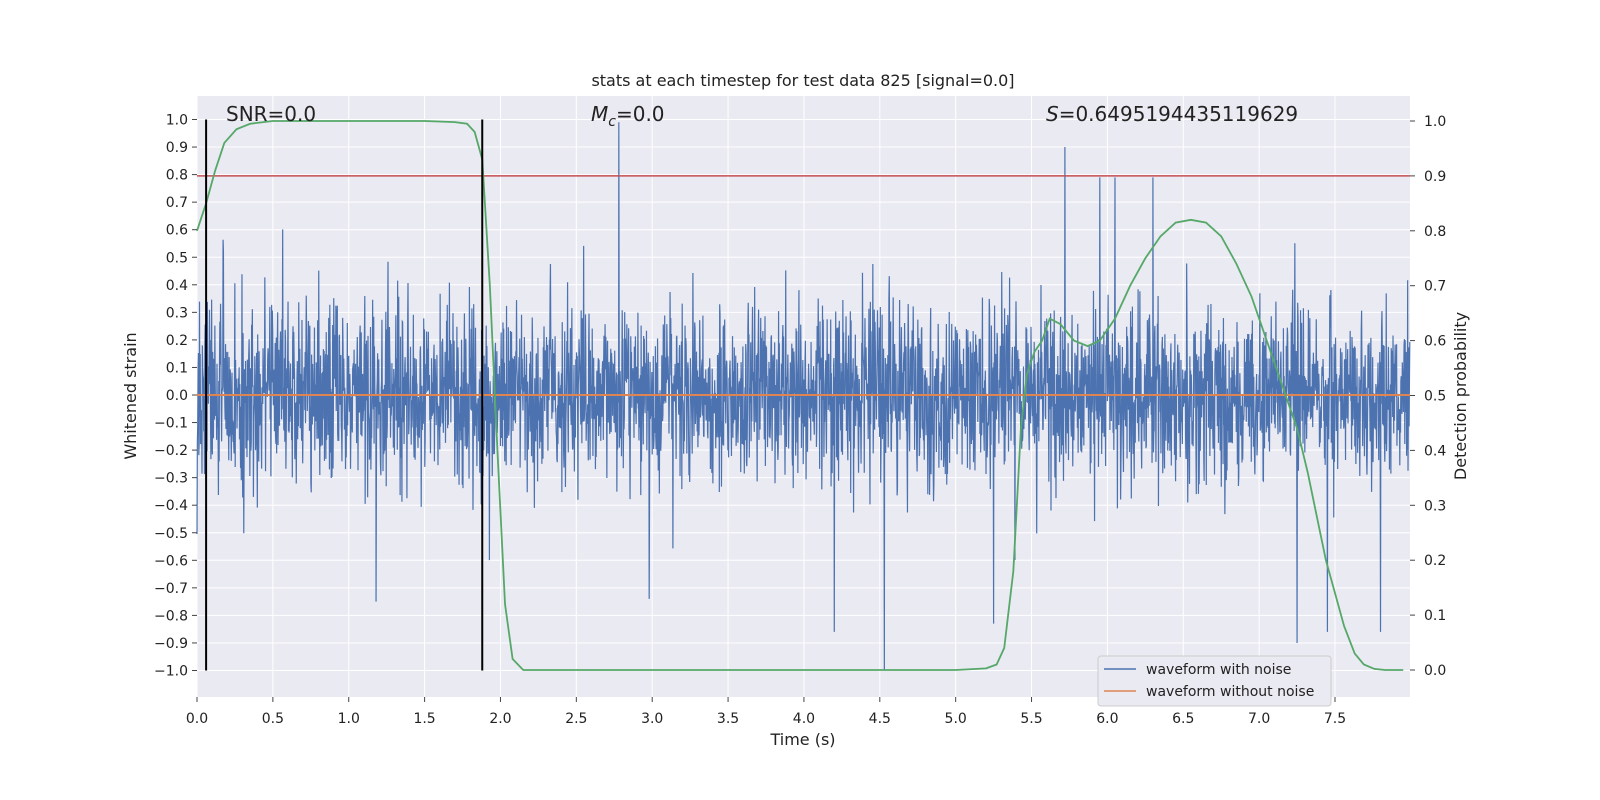 The width and height of the screenshot is (1600, 800). Describe the element at coordinates (1435, 287) in the screenshot. I see `y2-tick-label: 0.7` at that location.